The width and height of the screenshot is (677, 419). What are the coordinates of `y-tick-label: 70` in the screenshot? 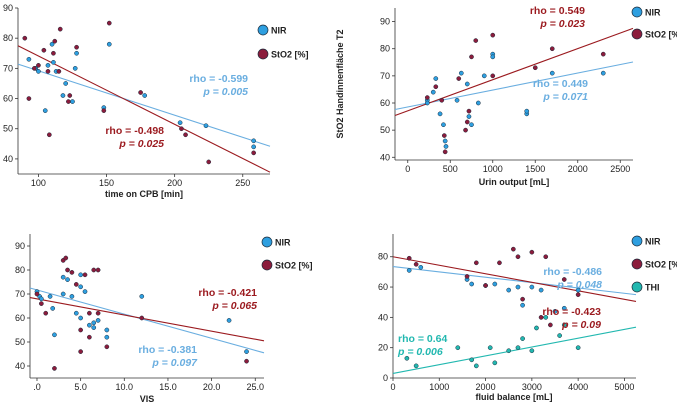 It's located at (385, 76).